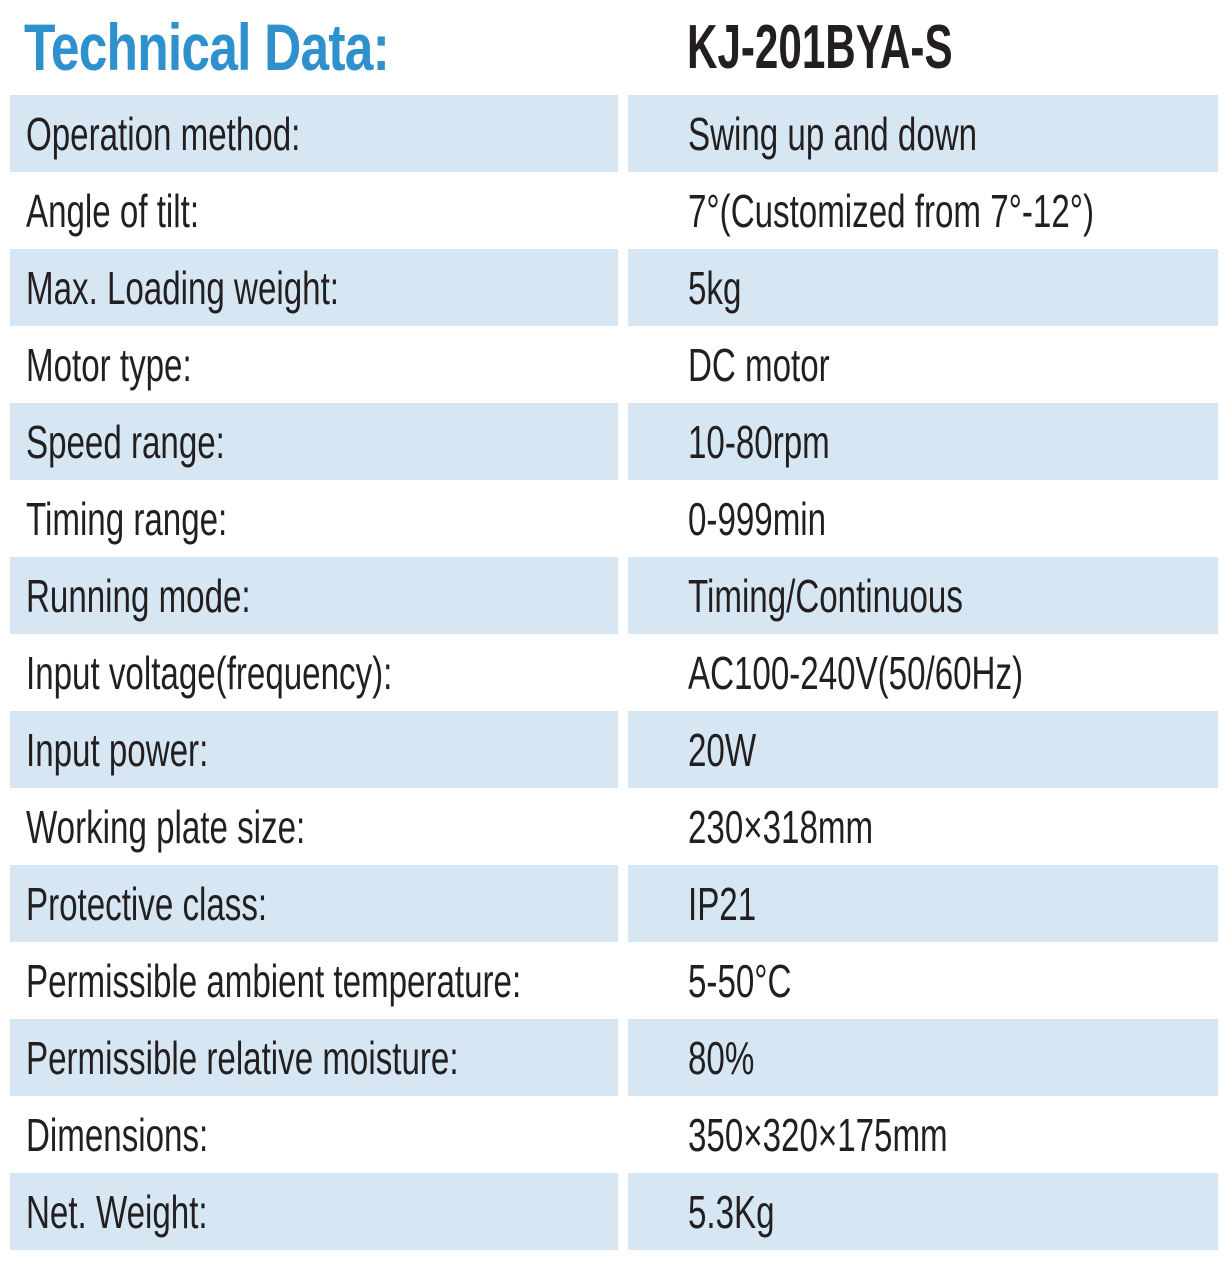 This screenshot has height=1263, width=1229. Describe the element at coordinates (117, 1134) in the screenshot. I see `spec-label: Dimensions:` at that location.